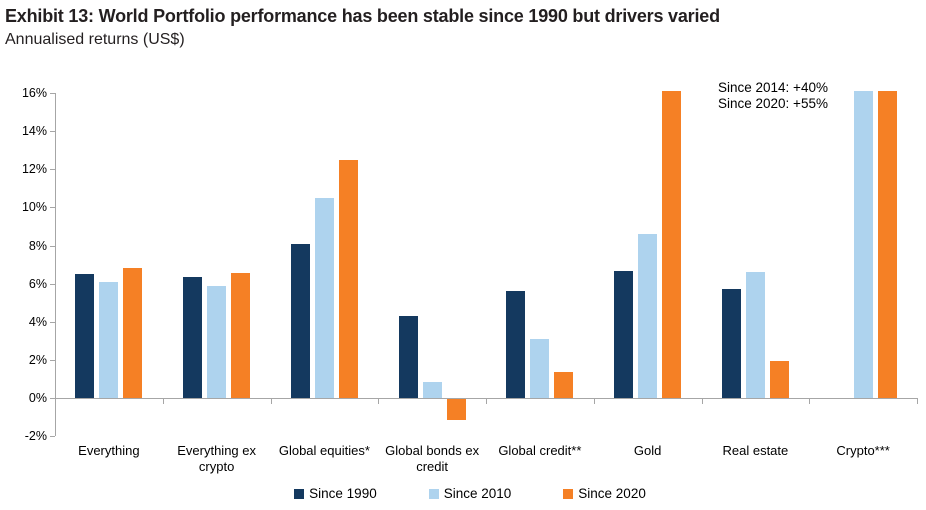 The image size is (926, 510). I want to click on x-axis-baseline, so click(486, 398).